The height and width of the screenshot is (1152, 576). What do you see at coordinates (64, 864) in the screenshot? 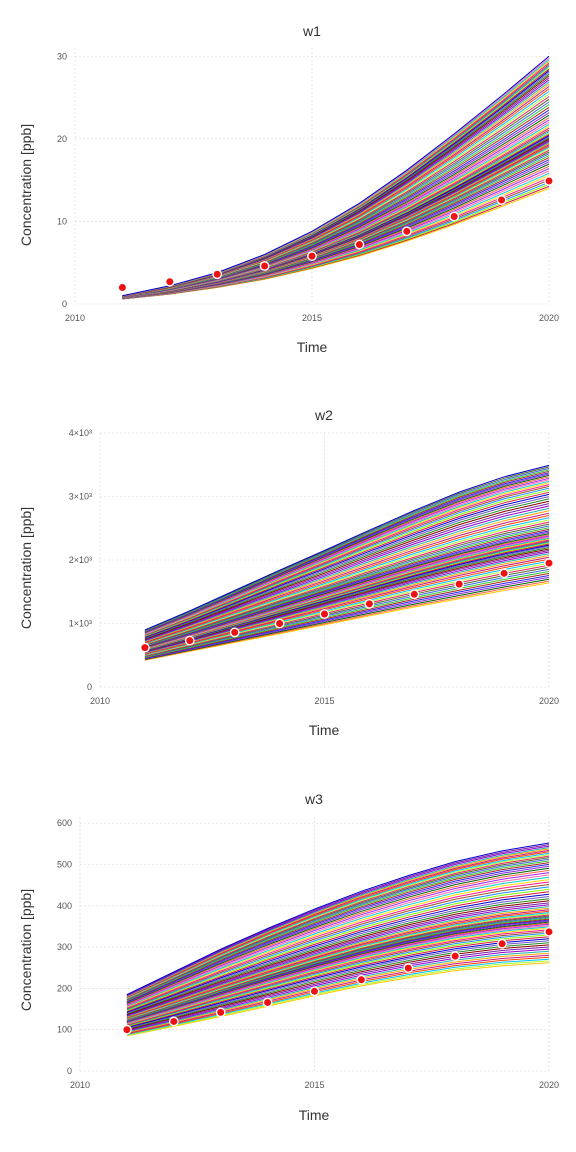
I see `y-tick-label: 500` at bounding box center [64, 864].